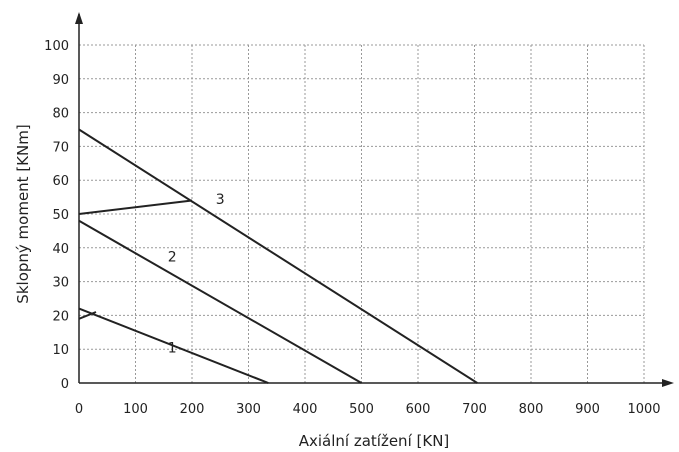  I want to click on x-tick-labels: 0 100 200 300 400 500 600 700 800 900 1000, so click(368, 409).